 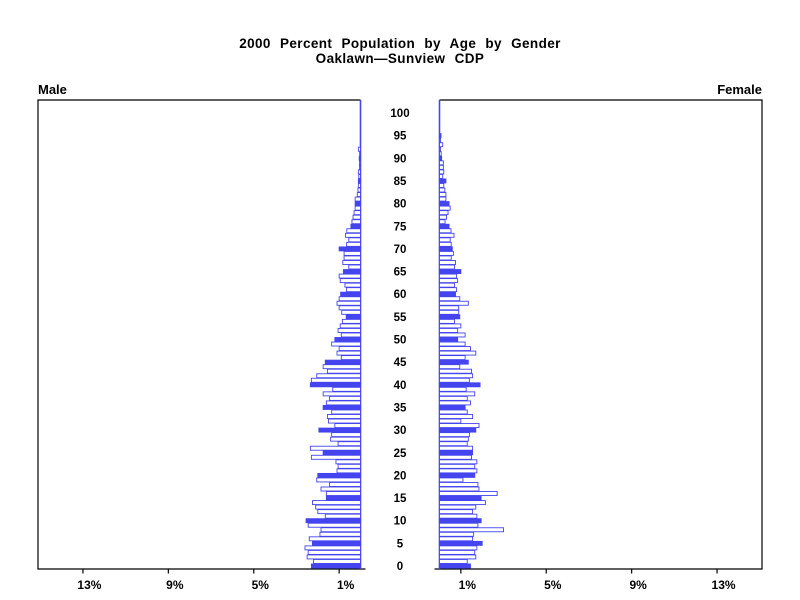 What do you see at coordinates (400, 205) in the screenshot?
I see `age-tick-label-80: 80` at bounding box center [400, 205].